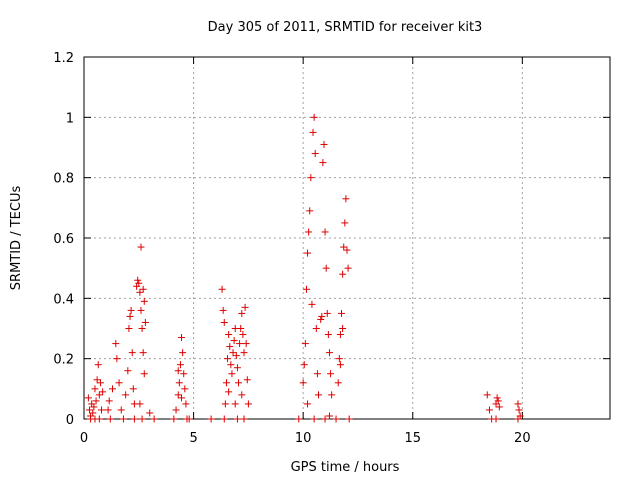 The image size is (640, 480). What do you see at coordinates (303, 438) in the screenshot?
I see `x-tick-label: 10` at bounding box center [303, 438].